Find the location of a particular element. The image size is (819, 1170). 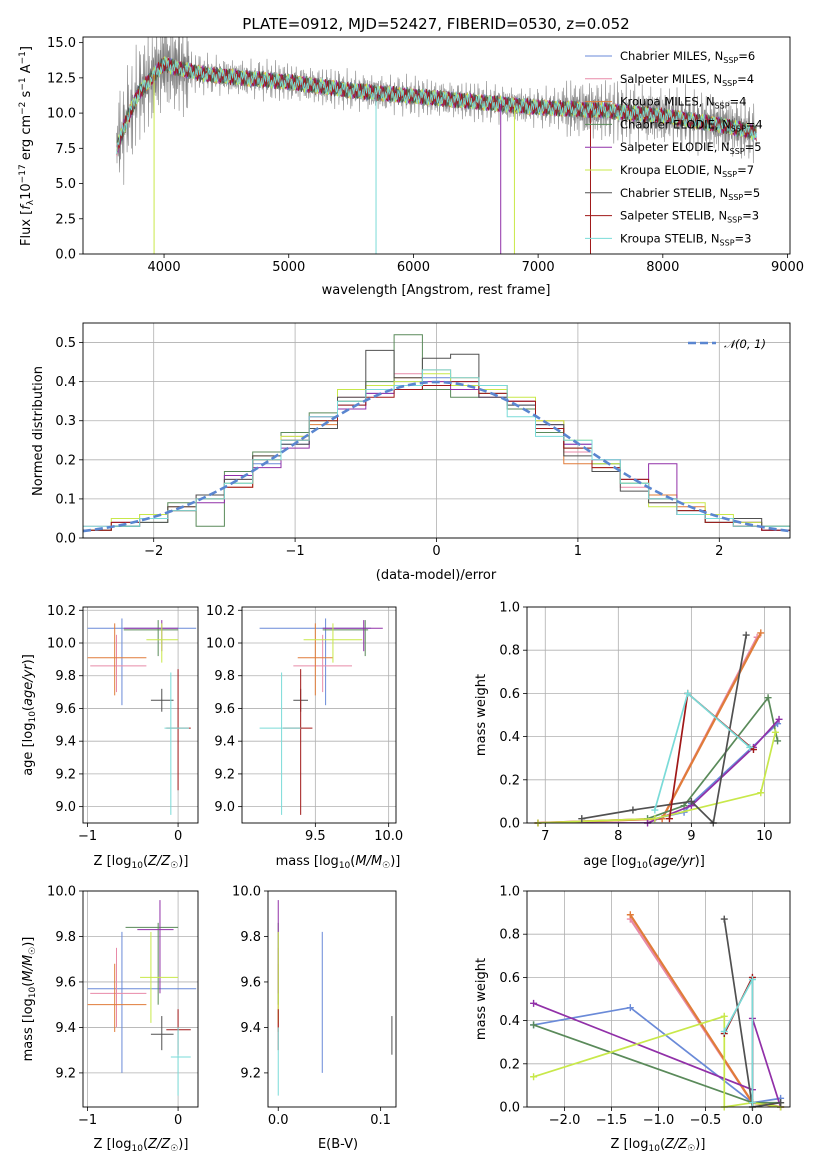

zmass-ytick-label: 9.4 is located at coordinates (65, 1028).